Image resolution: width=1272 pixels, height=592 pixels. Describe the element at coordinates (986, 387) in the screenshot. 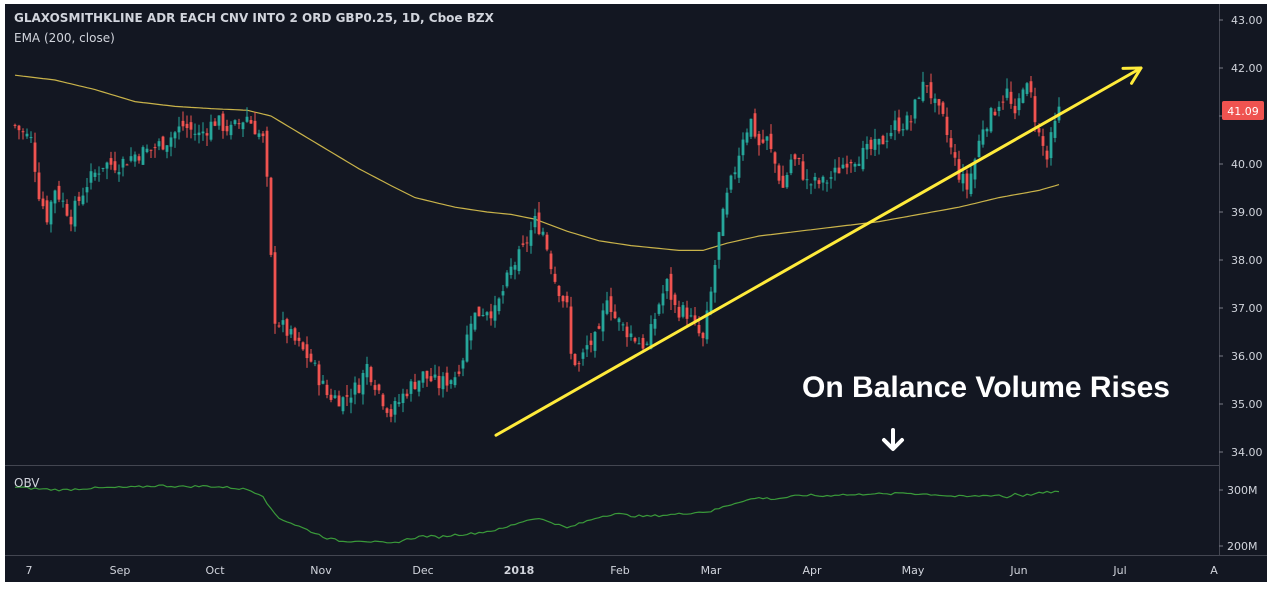

I see `annotation-text: On Balance Volume Rises` at that location.